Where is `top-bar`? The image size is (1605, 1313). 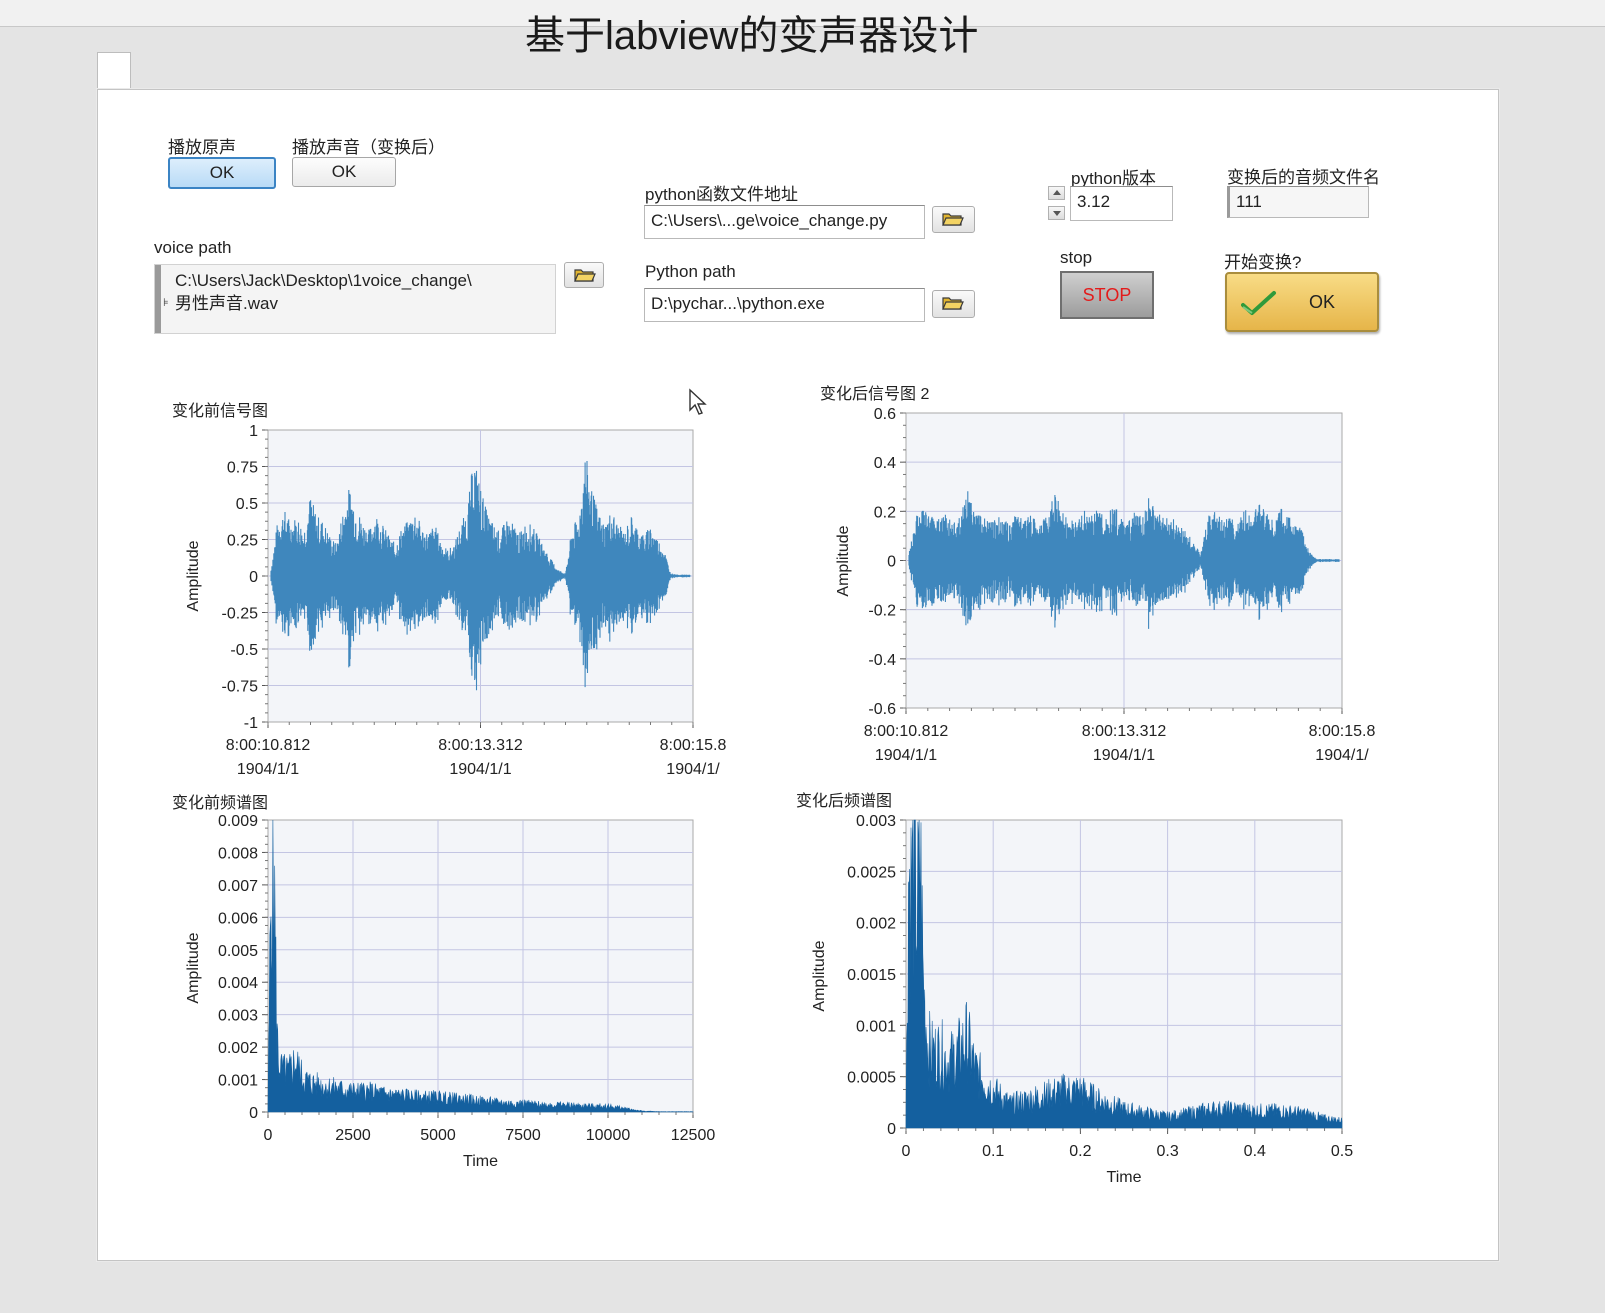 top-bar is located at coordinates (802, 13).